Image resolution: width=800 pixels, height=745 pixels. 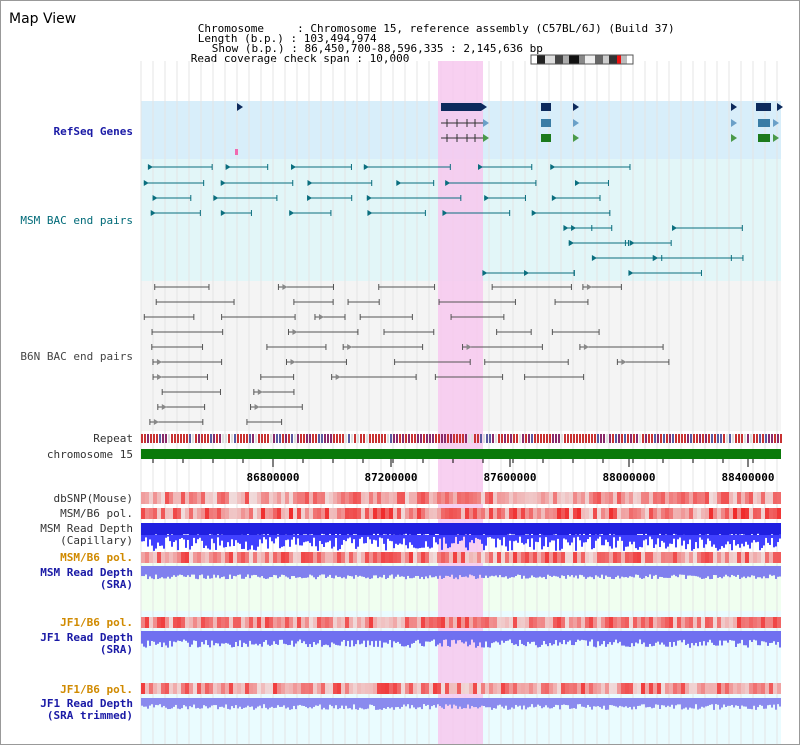 I want to click on track-label-msm-depth-sra: MSM Read Depth (SRA), so click(x=86, y=579).